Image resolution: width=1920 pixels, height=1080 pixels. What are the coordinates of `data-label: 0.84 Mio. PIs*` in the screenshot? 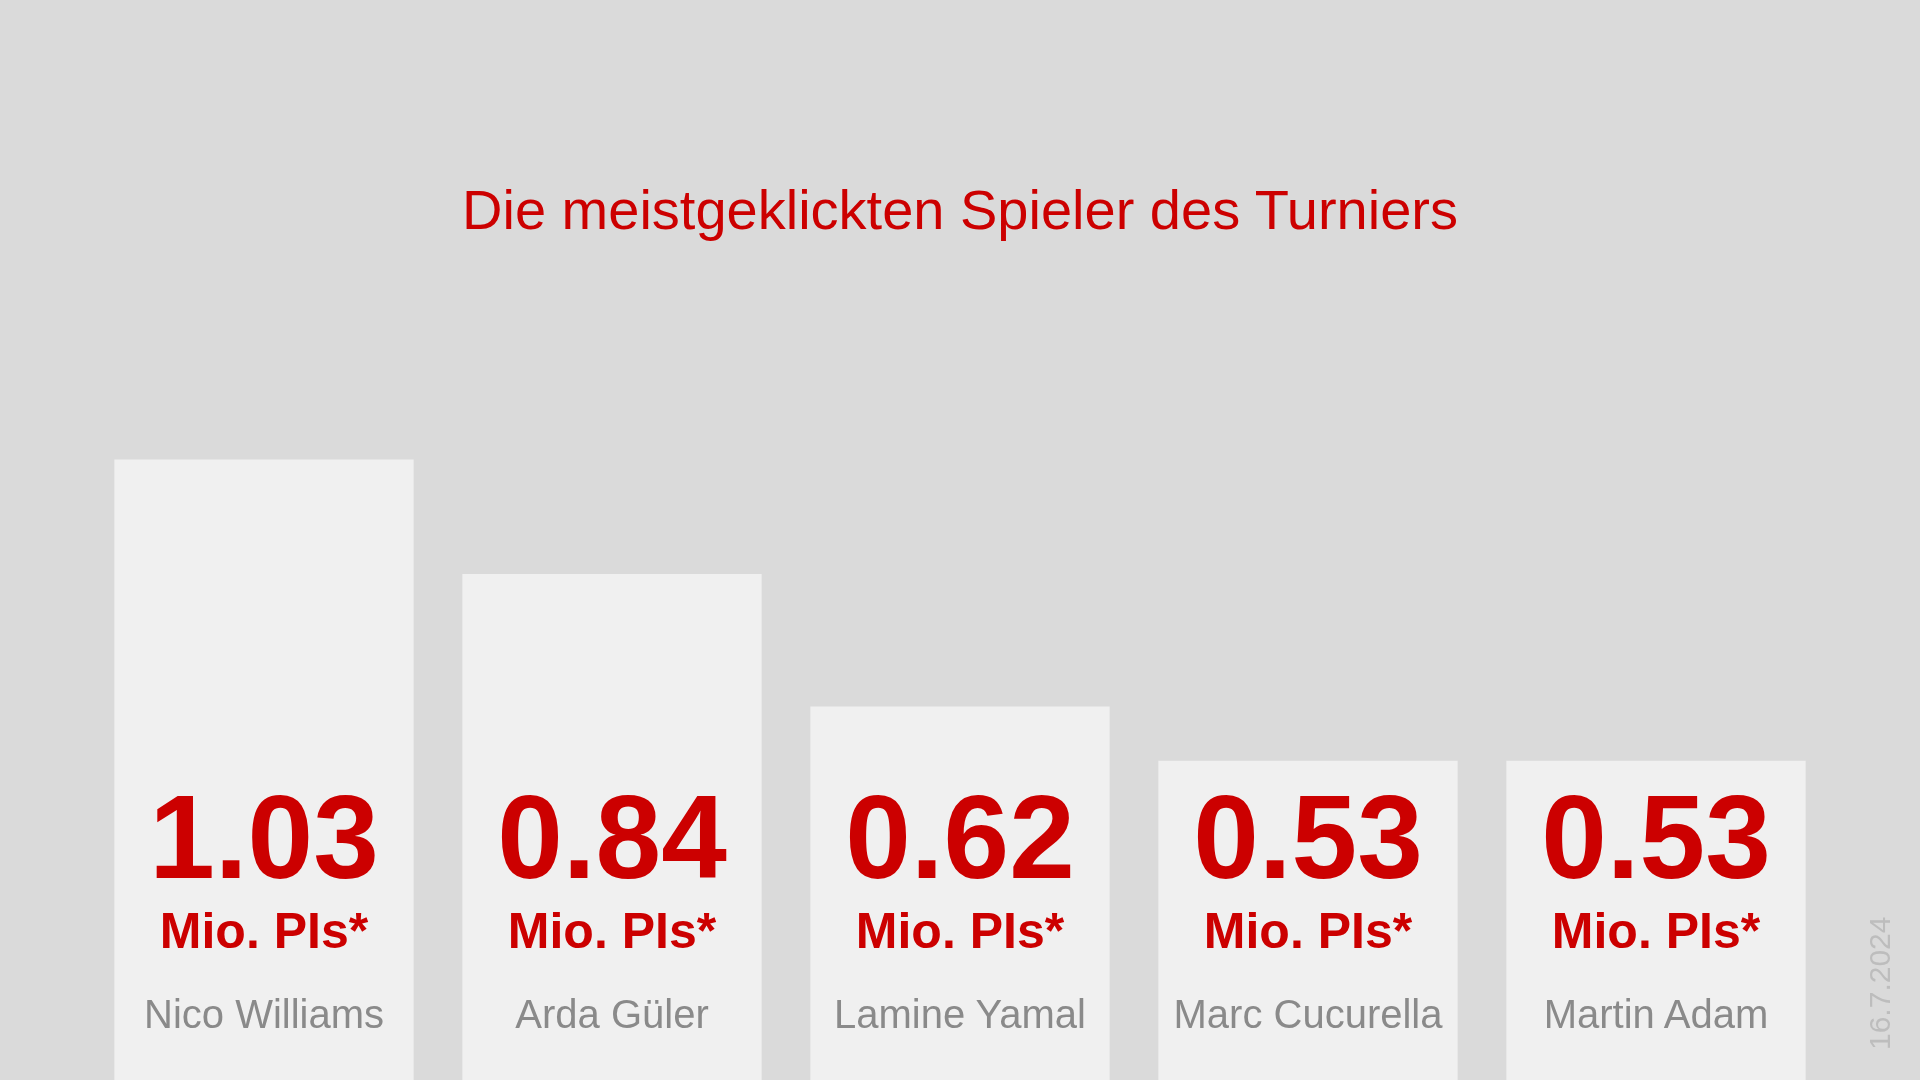 It's located at (612, 865).